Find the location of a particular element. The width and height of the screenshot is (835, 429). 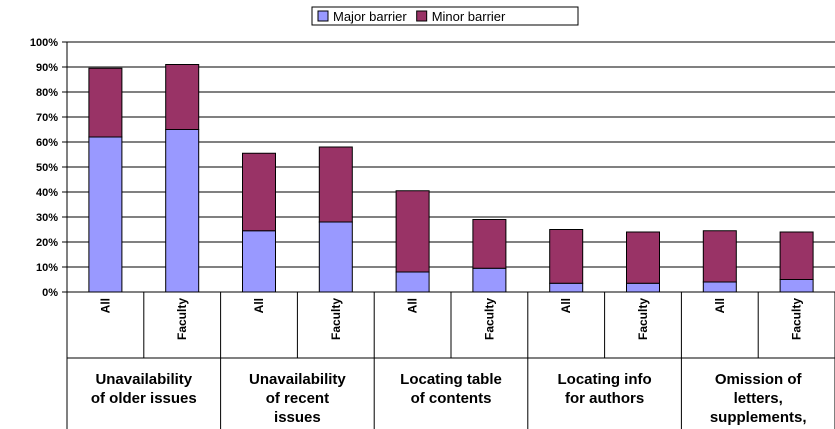

y-tick-label: 30% is located at coordinates (47, 218).